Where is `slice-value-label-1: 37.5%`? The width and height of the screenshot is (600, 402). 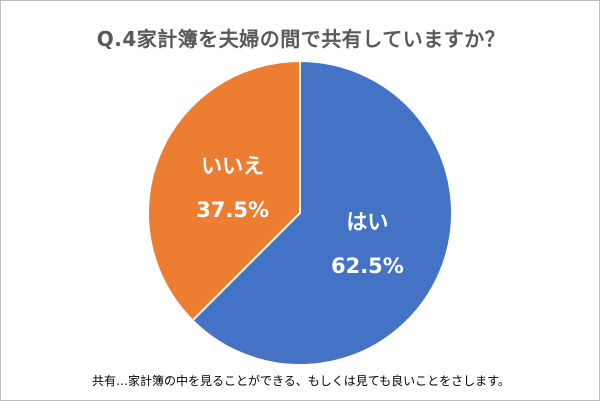 slice-value-label-1: 37.5% is located at coordinates (232, 210).